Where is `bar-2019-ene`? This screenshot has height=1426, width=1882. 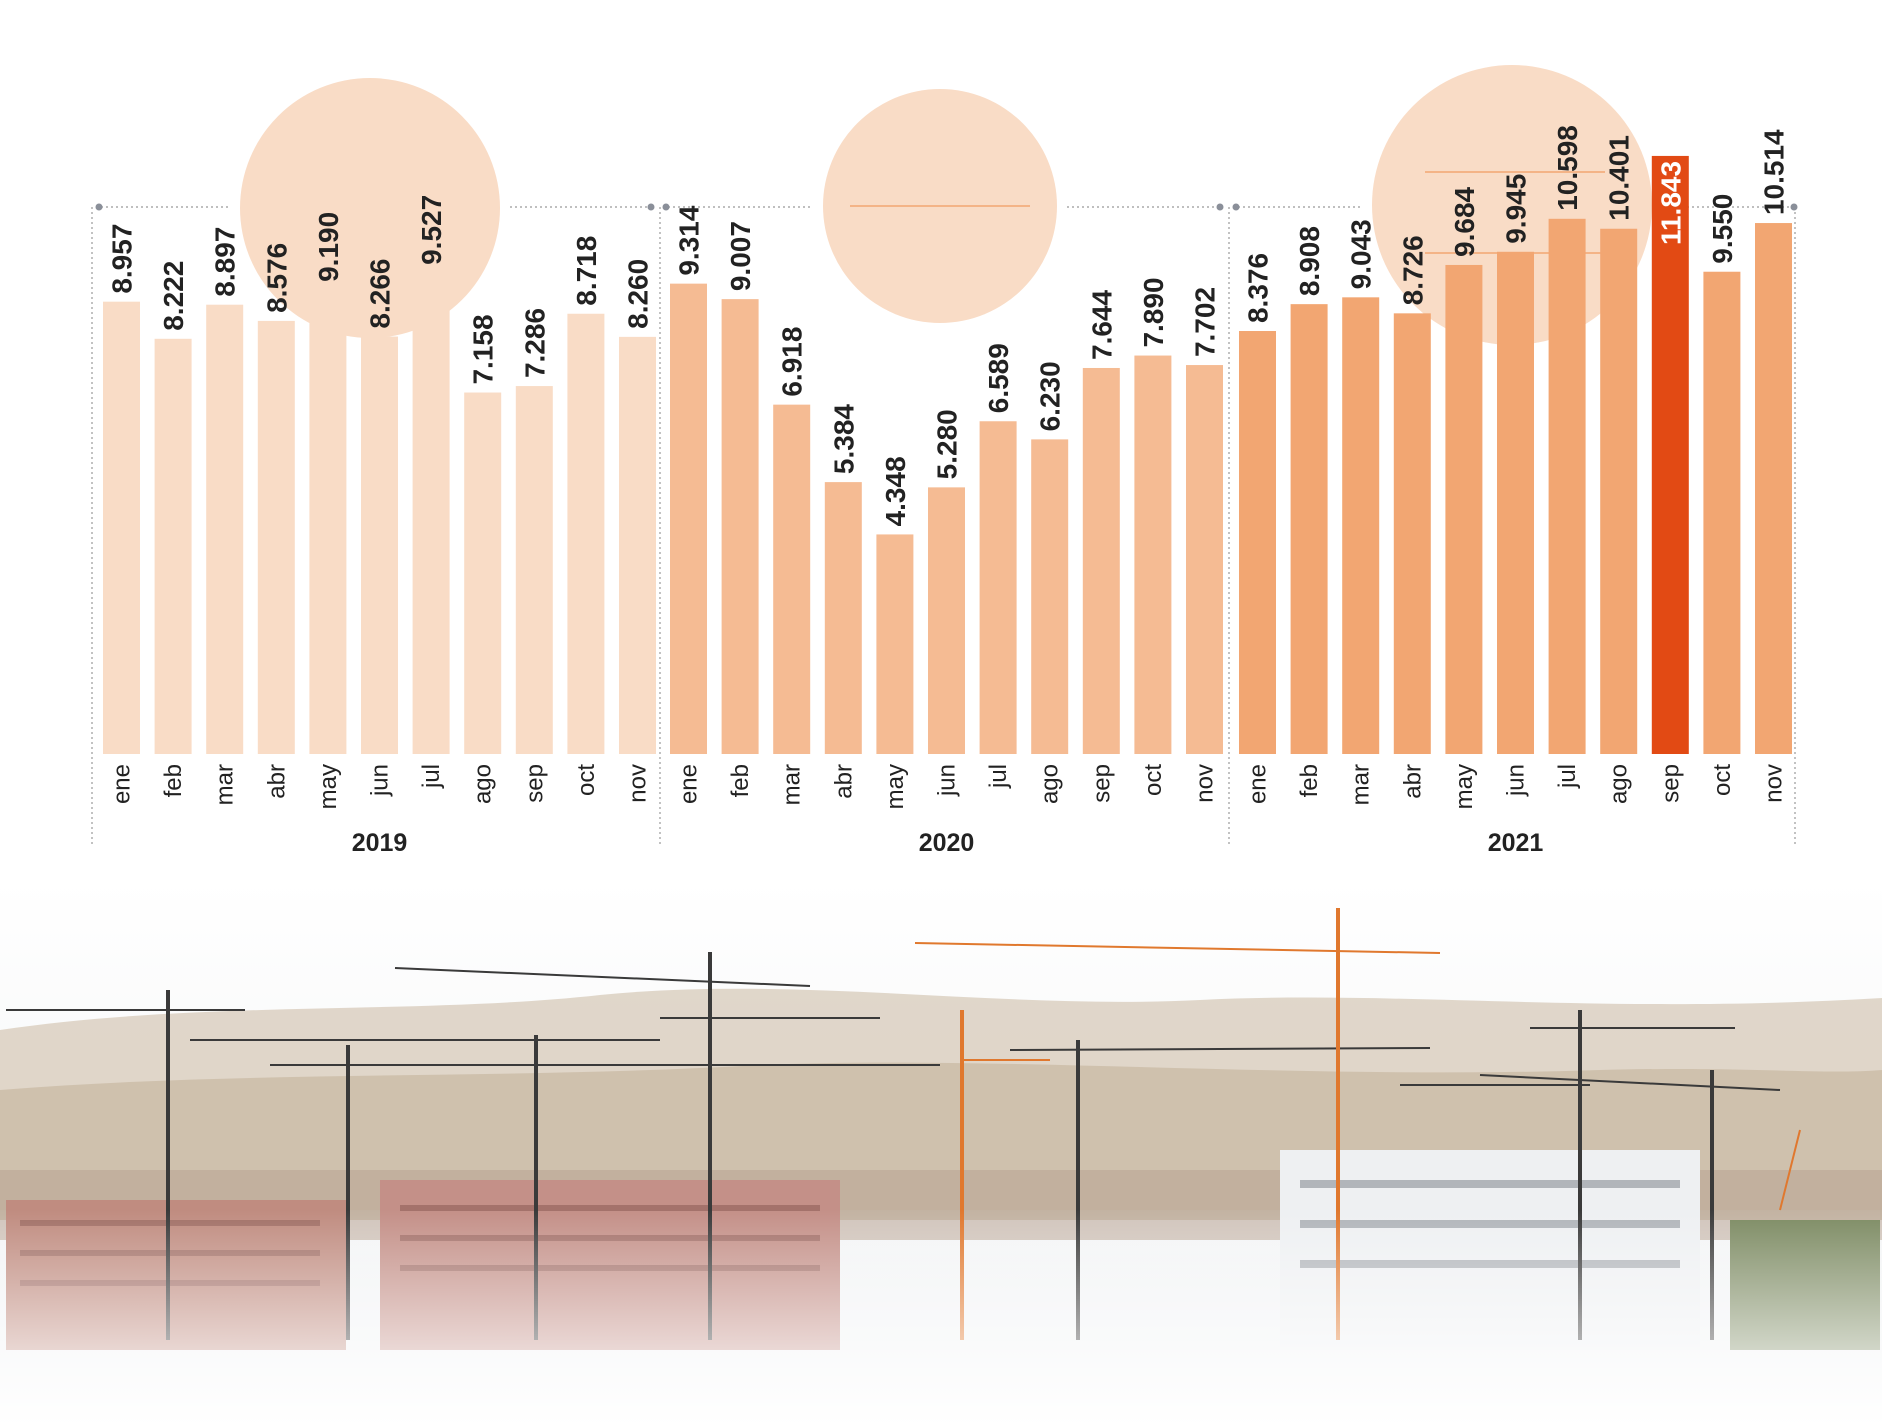
bar-2019-ene is located at coordinates (121, 527).